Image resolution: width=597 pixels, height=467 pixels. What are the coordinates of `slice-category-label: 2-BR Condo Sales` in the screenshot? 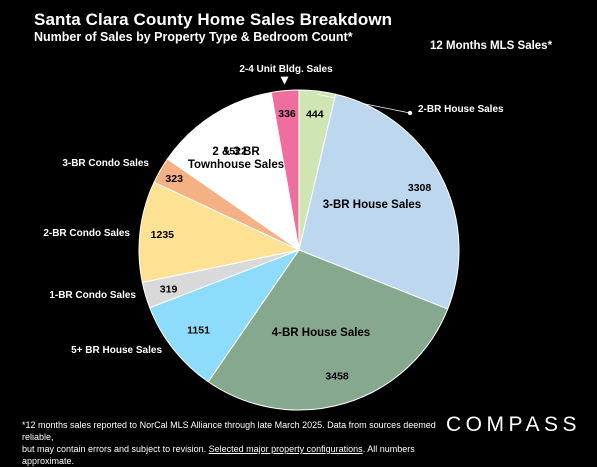 It's located at (86, 233).